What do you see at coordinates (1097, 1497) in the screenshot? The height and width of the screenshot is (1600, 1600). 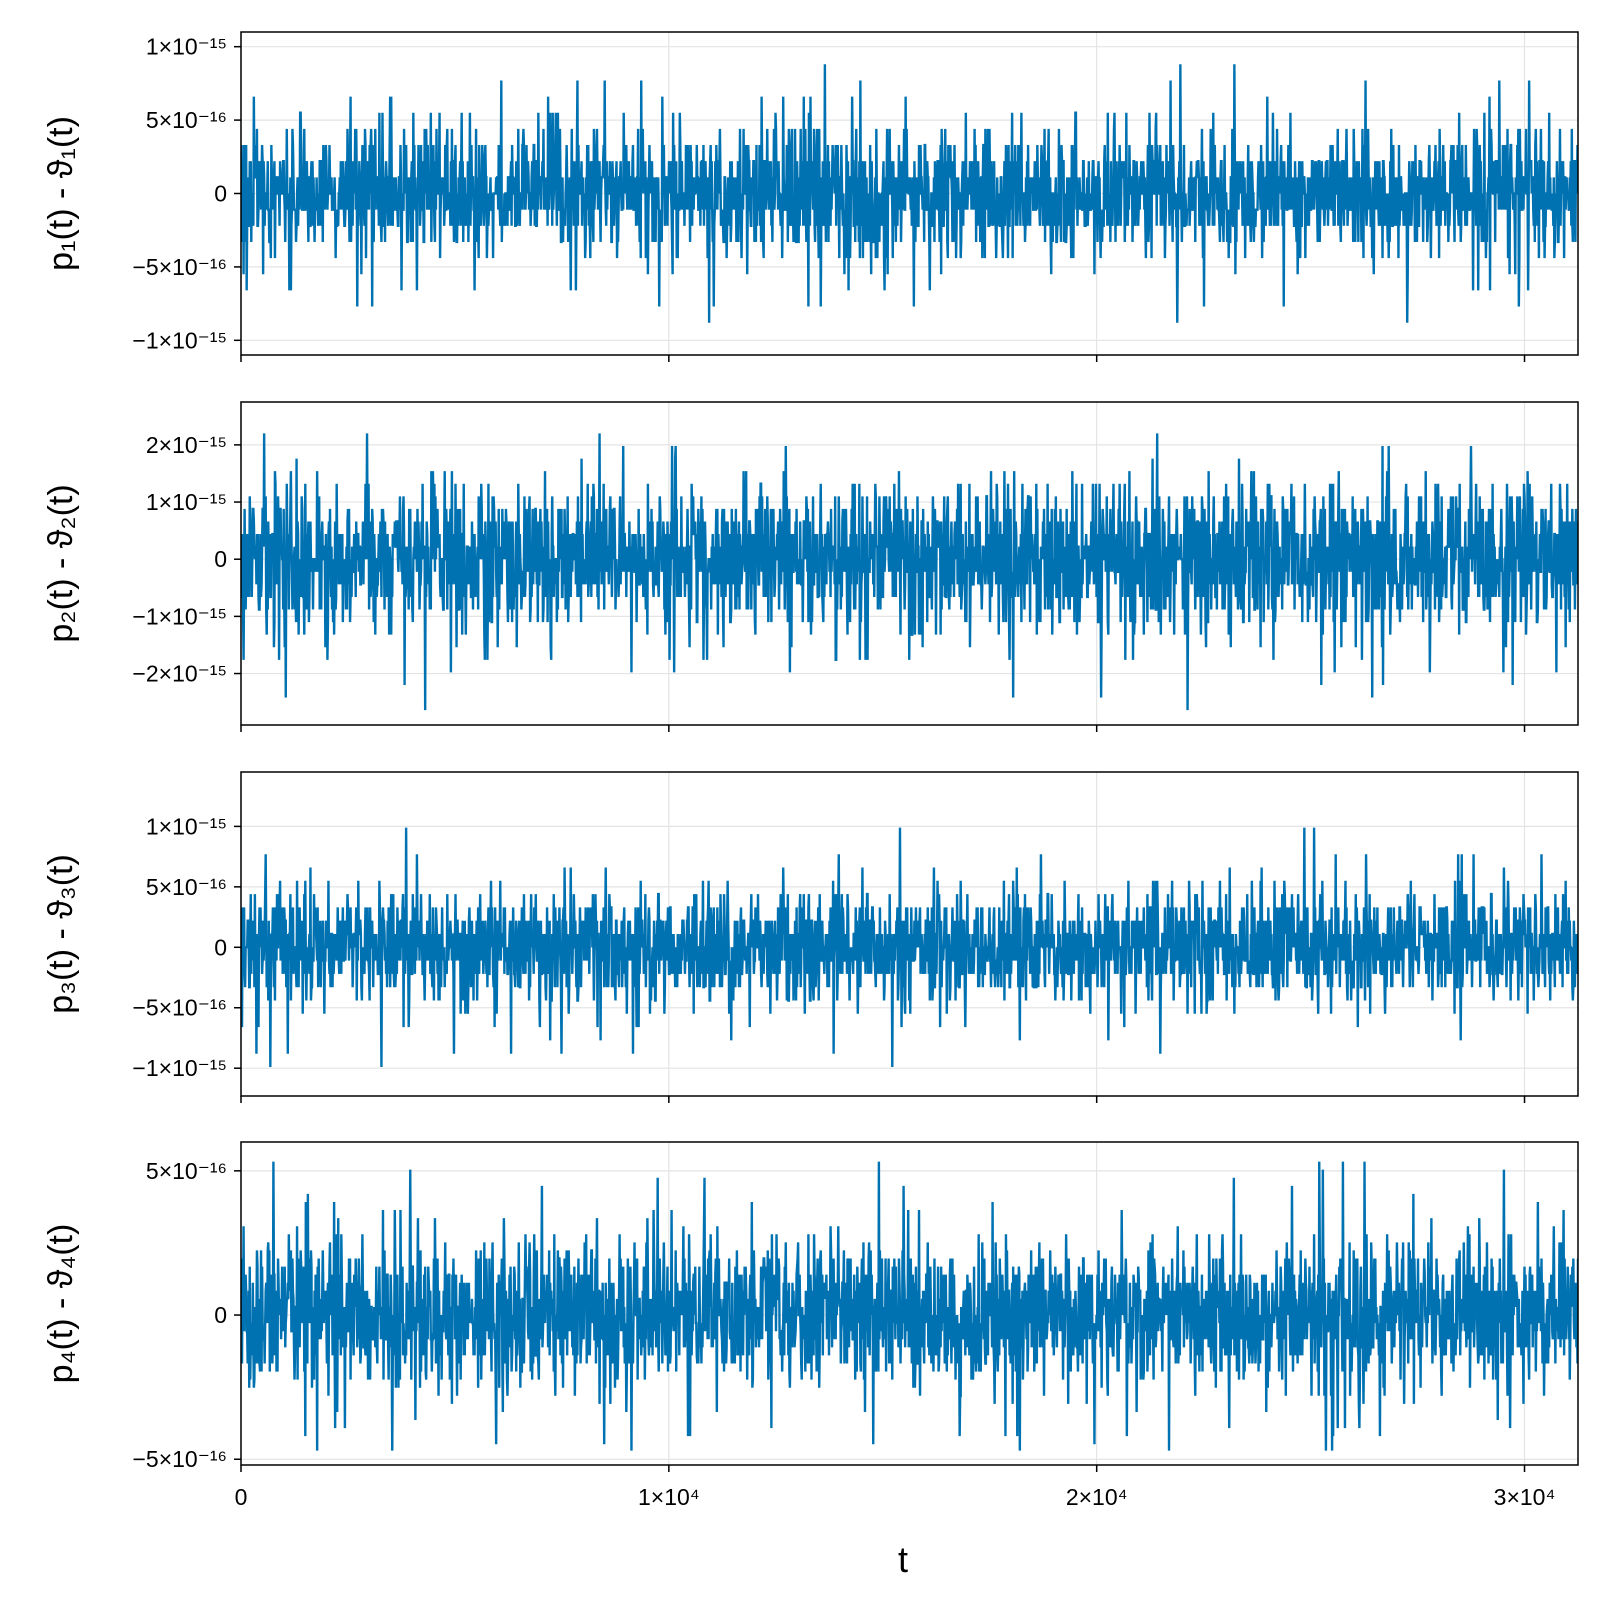 I see `x-tick-label: 2×10⁴` at bounding box center [1097, 1497].